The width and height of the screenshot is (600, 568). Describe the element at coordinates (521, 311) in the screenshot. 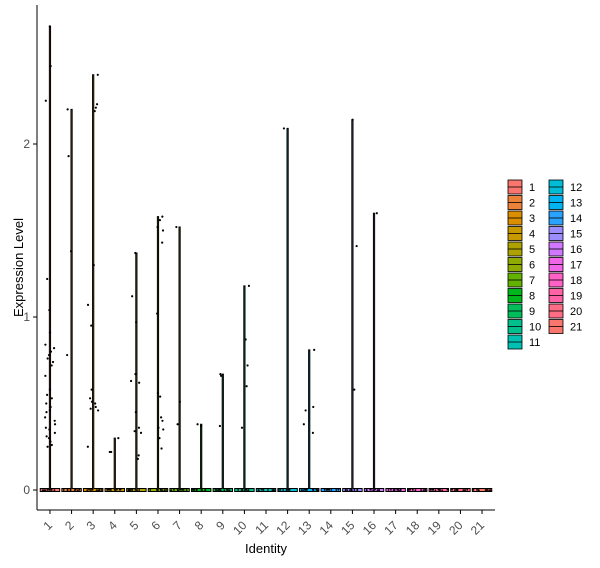

I see `legend-item-9: 9` at that location.